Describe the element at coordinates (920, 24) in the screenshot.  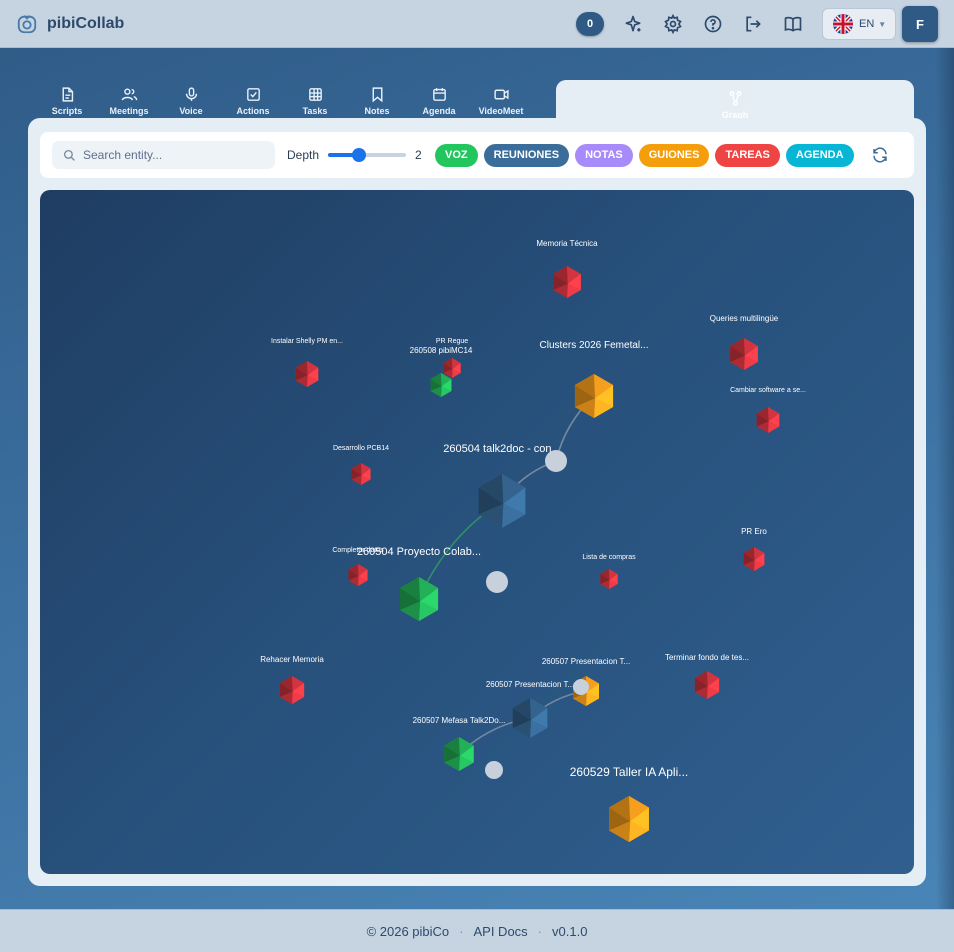
I see `user-avatar: F` at that location.